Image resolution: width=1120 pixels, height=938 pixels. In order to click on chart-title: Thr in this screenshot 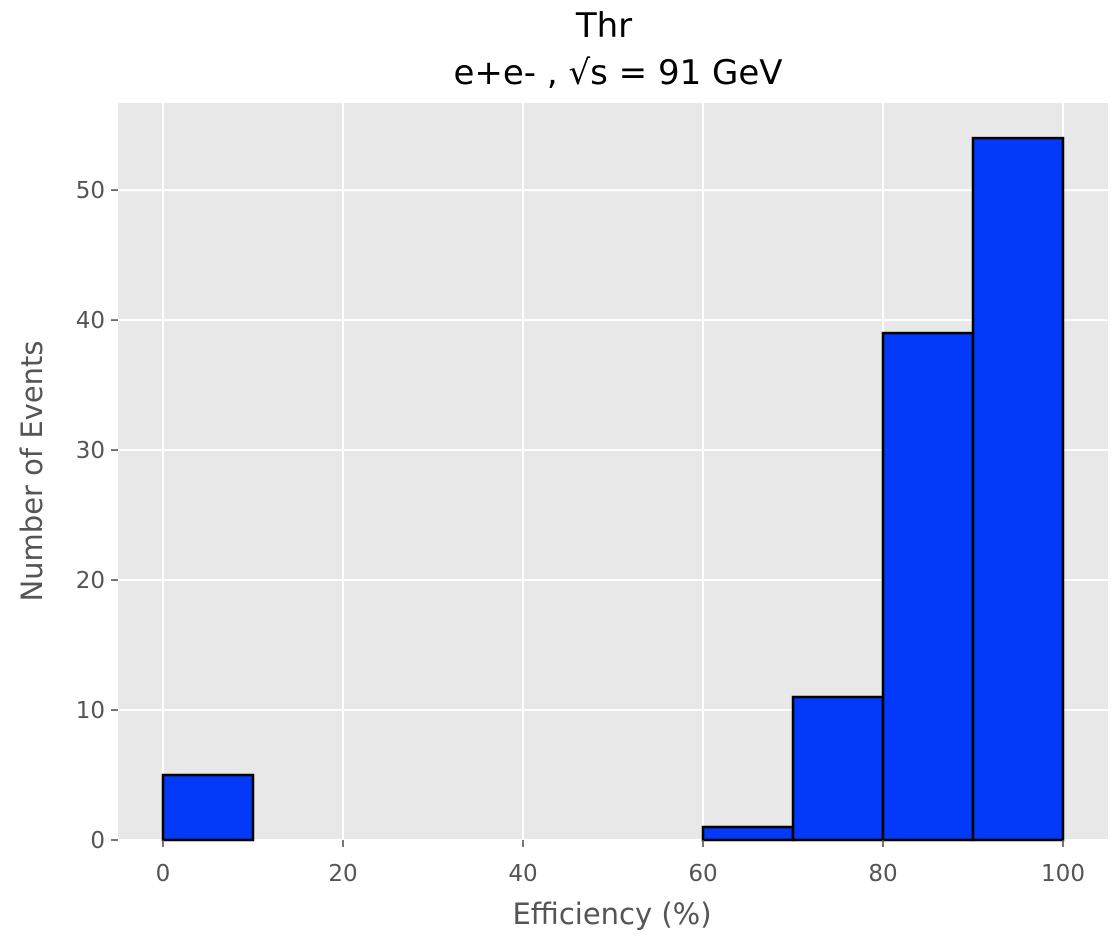, I will do `click(603, 26)`.